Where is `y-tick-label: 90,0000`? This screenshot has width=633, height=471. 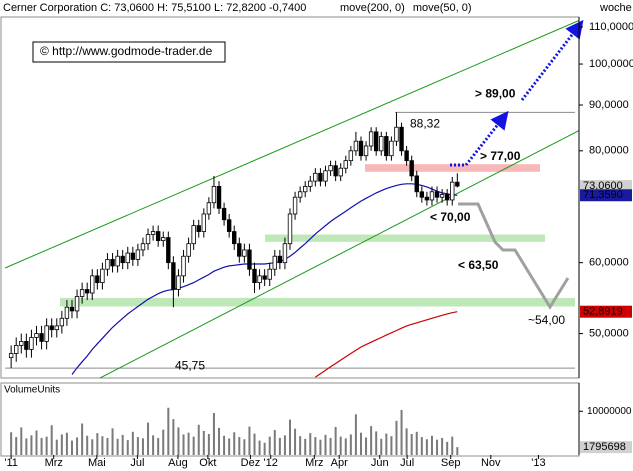 y-tick-label: 90,0000 is located at coordinates (609, 105).